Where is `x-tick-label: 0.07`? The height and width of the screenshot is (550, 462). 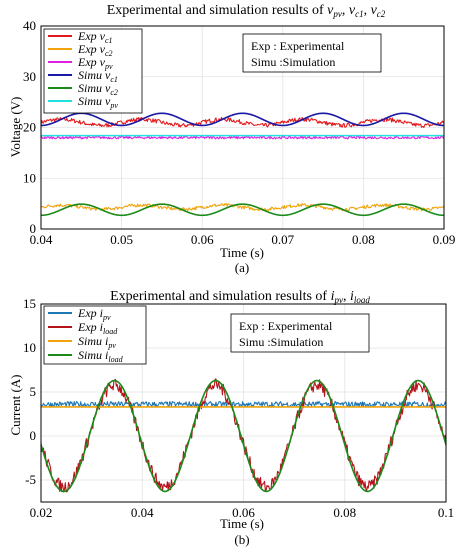 x-tick-label: 0.07 is located at coordinates (282, 239).